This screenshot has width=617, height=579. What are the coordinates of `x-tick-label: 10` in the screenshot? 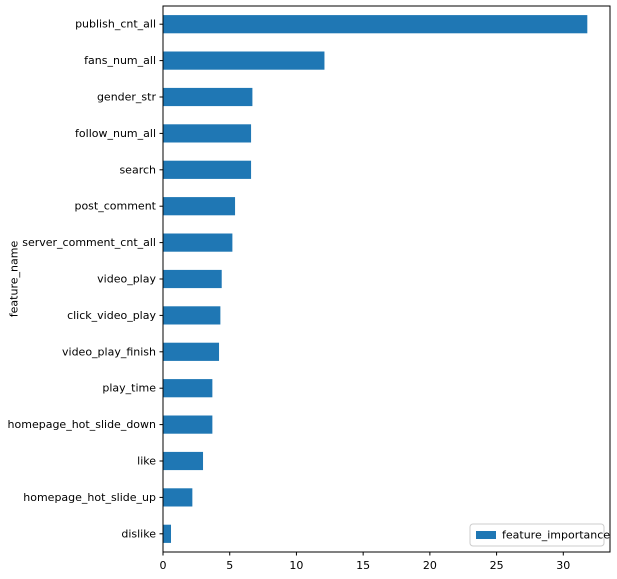 It's located at (296, 565).